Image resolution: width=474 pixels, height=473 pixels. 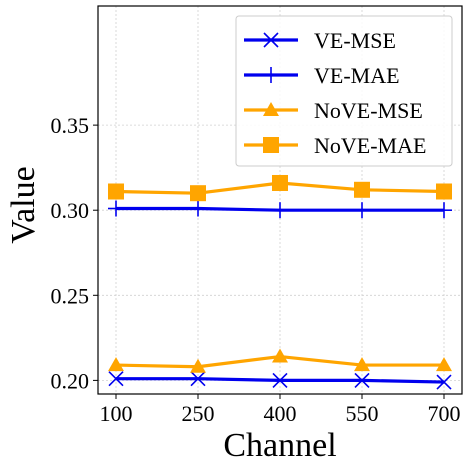 I want to click on legend-label: NoVE-MAE, so click(x=370, y=145).